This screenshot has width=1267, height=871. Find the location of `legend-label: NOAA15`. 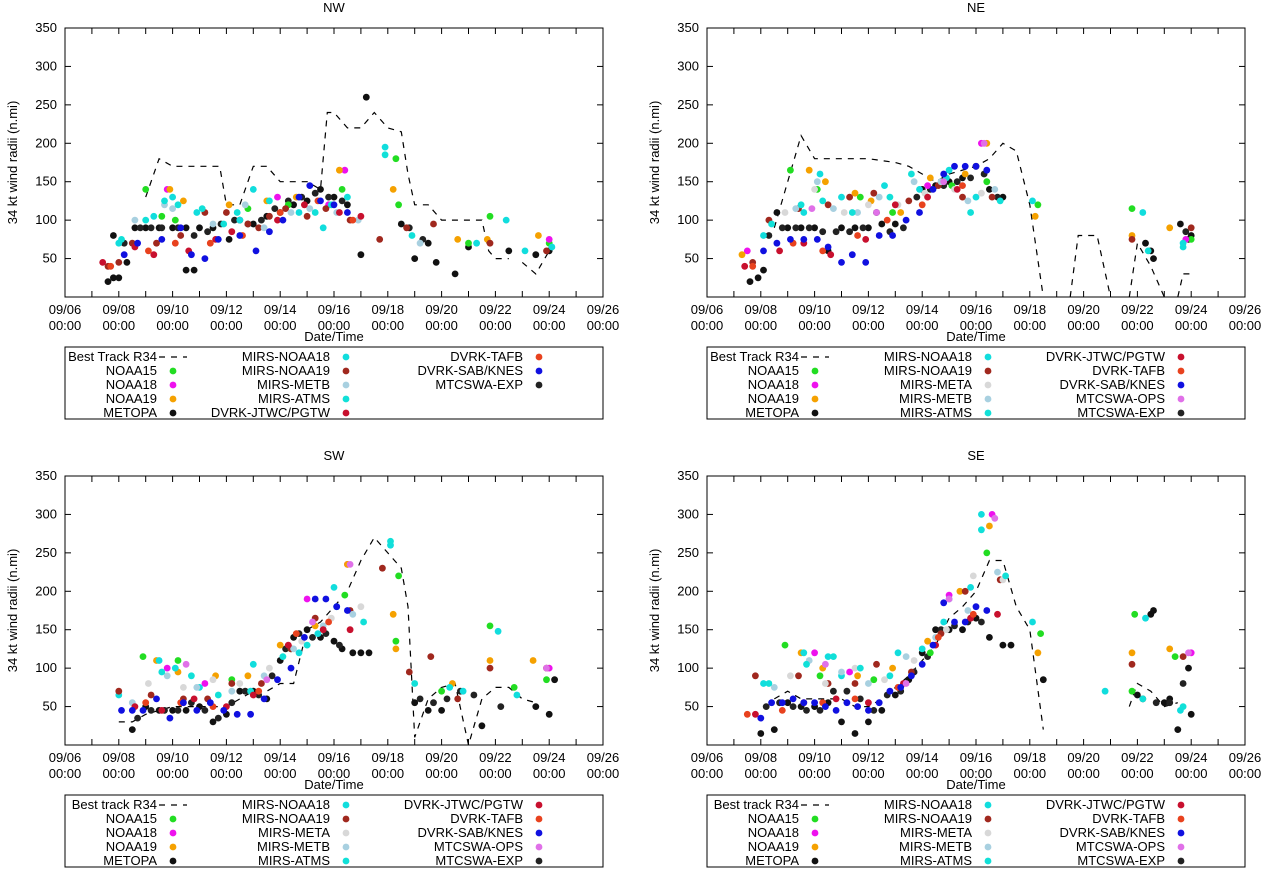

legend-label: NOAA15 is located at coordinates (131, 818).